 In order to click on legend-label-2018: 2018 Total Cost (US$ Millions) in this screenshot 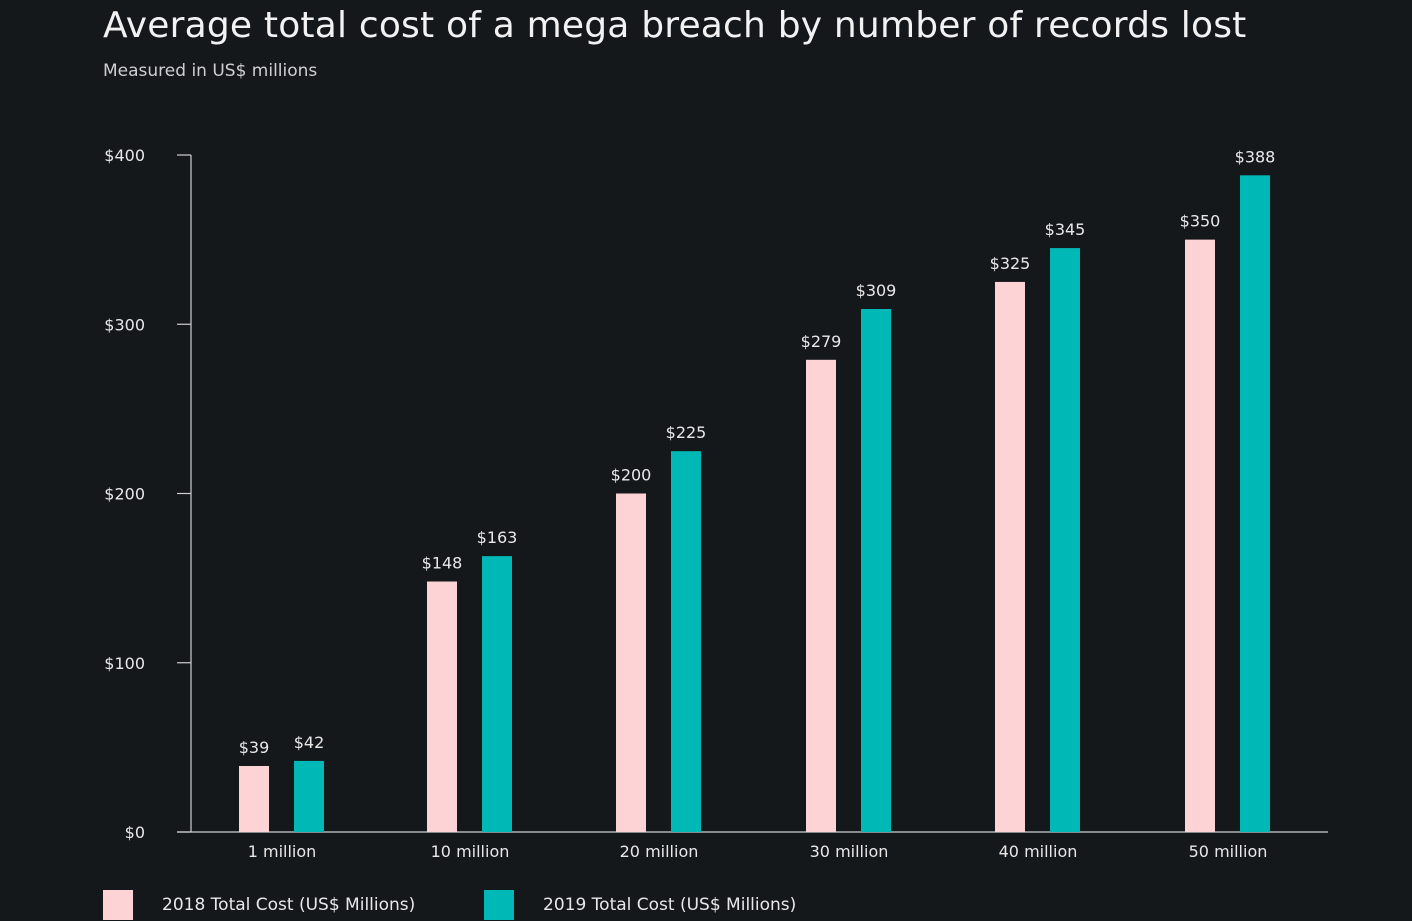, I will do `click(289, 905)`.